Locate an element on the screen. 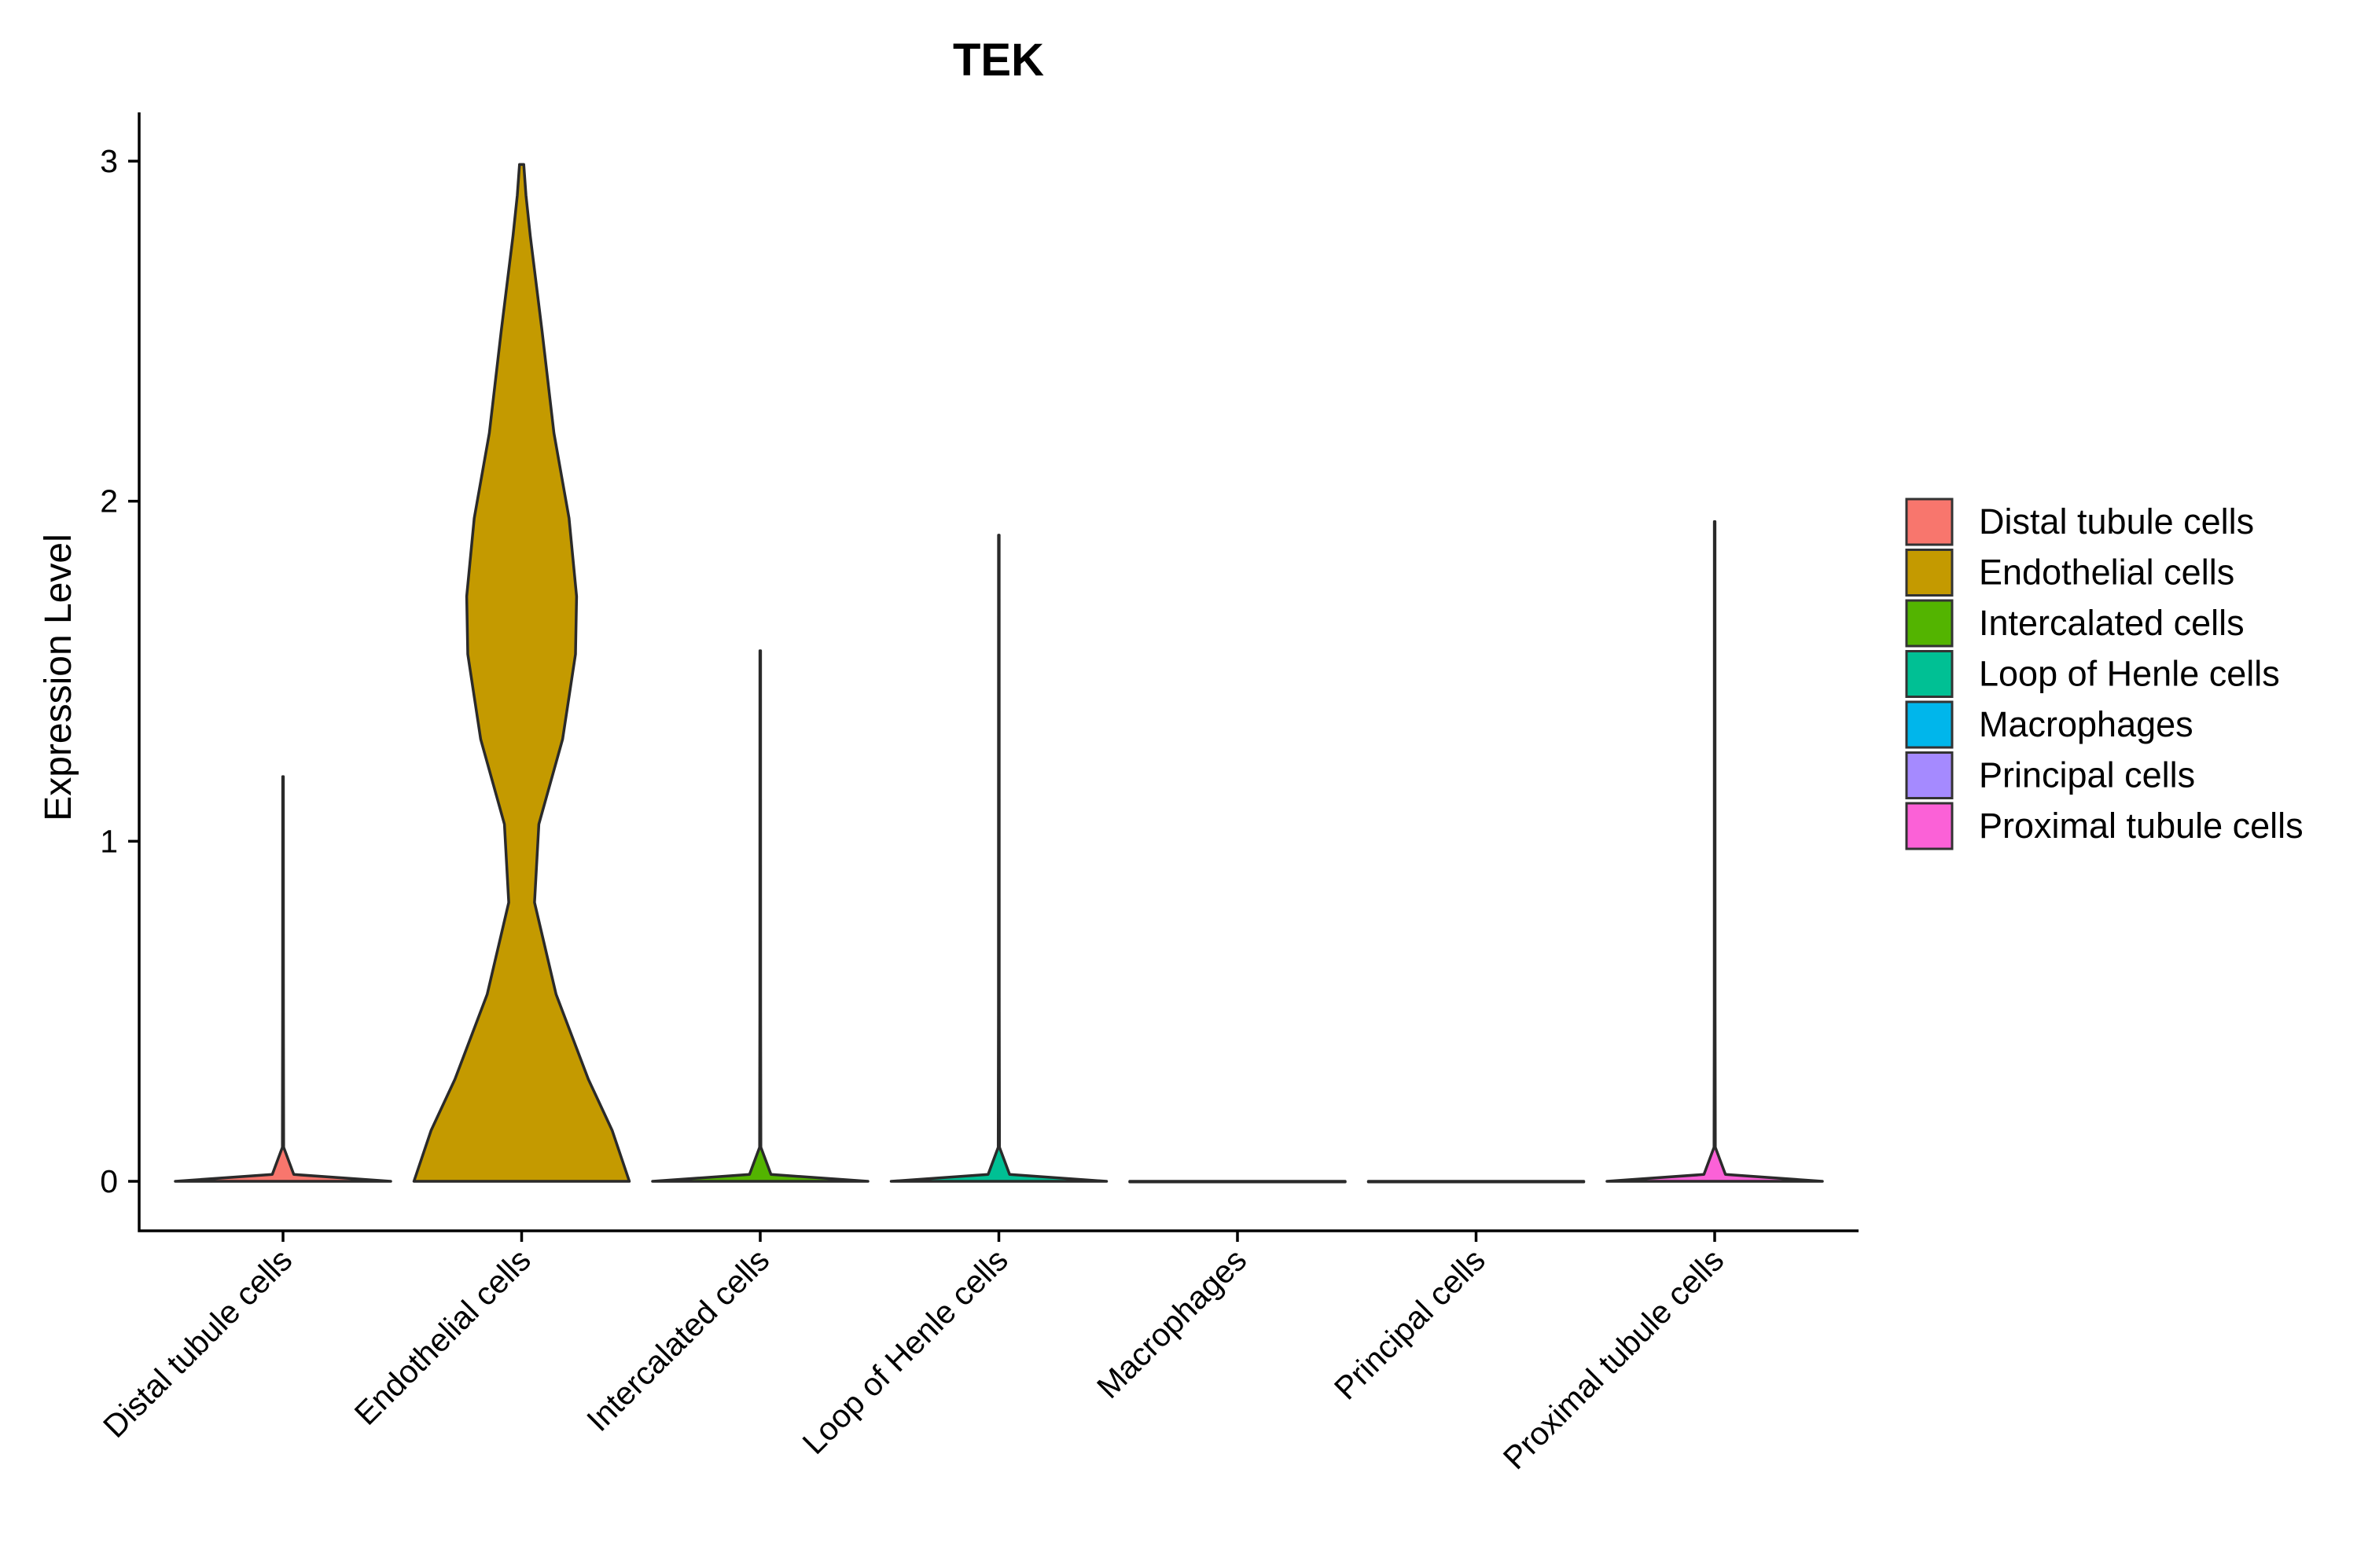  x-tick-label: Macrophages is located at coordinates (1171, 1323).